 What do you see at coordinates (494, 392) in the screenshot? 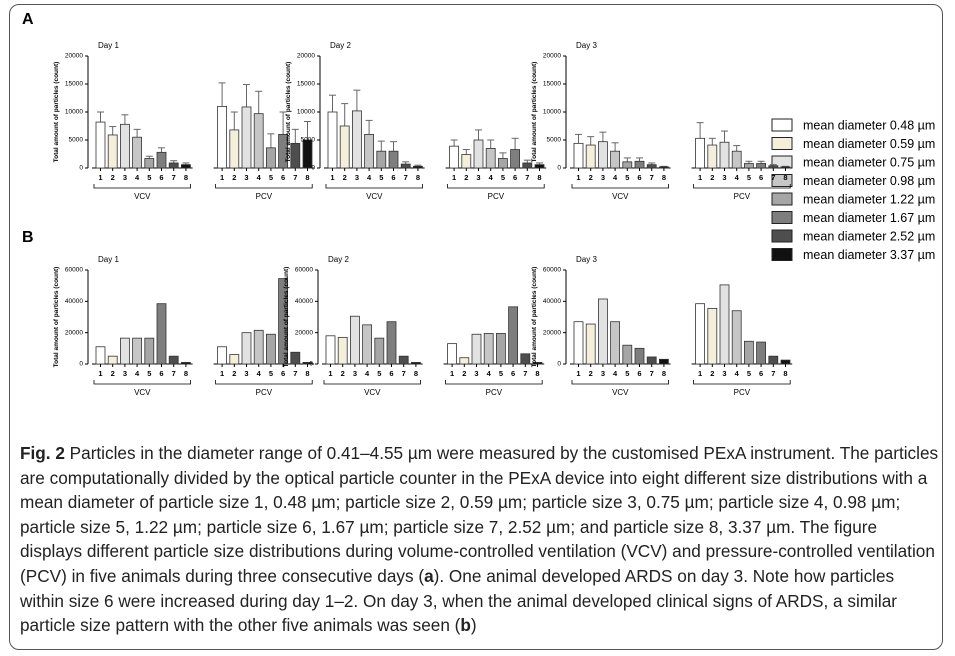
I see `group-label: PCV` at bounding box center [494, 392].